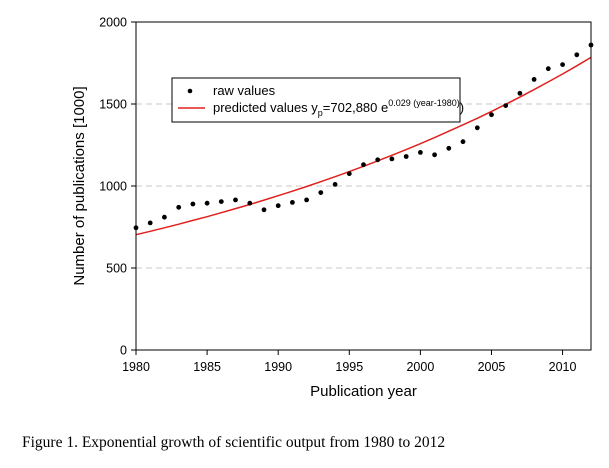  What do you see at coordinates (462, 107) in the screenshot?
I see `legend-pred-suffix: )` at bounding box center [462, 107].